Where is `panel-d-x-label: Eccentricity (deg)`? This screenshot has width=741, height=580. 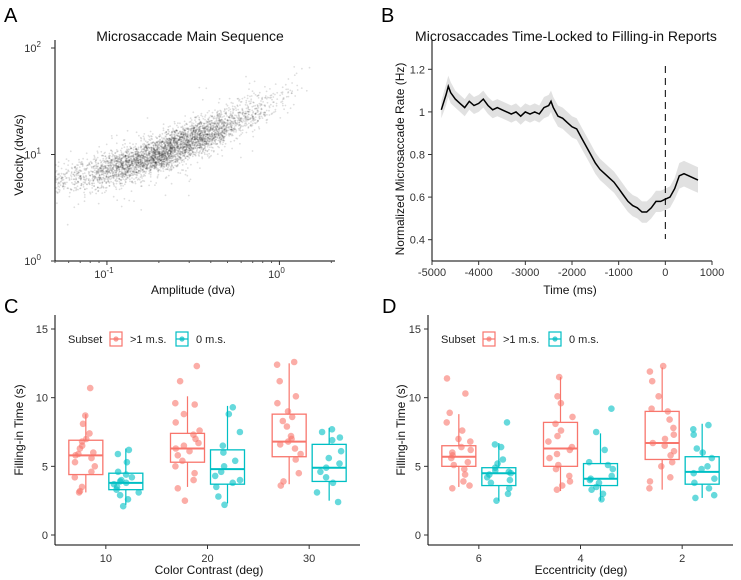 panel-d-x-label: Eccentricity (deg) is located at coordinates (581, 570).